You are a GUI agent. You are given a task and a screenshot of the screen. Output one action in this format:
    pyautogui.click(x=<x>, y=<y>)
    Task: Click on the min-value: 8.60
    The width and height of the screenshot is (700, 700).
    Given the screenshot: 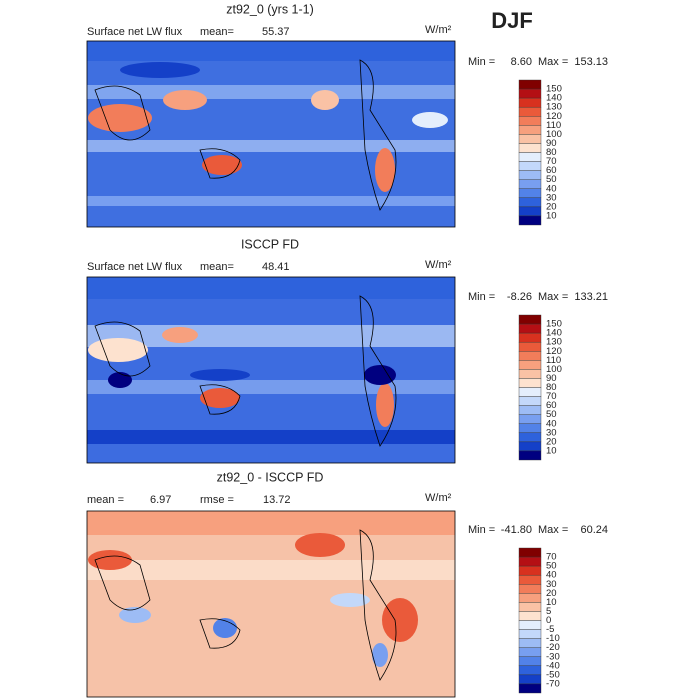 What is the action you would take?
    pyautogui.click(x=521, y=62)
    